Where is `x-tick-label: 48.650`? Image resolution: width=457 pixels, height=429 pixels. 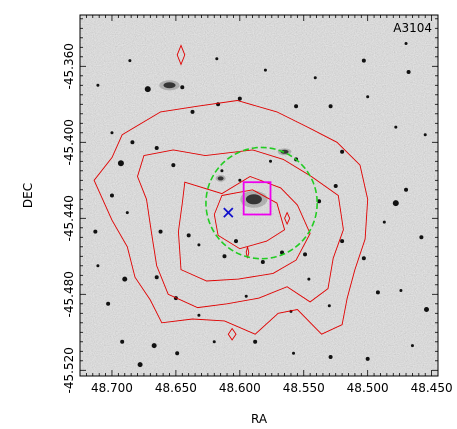
x-tick-label: 48.650 is located at coordinates (176, 388).